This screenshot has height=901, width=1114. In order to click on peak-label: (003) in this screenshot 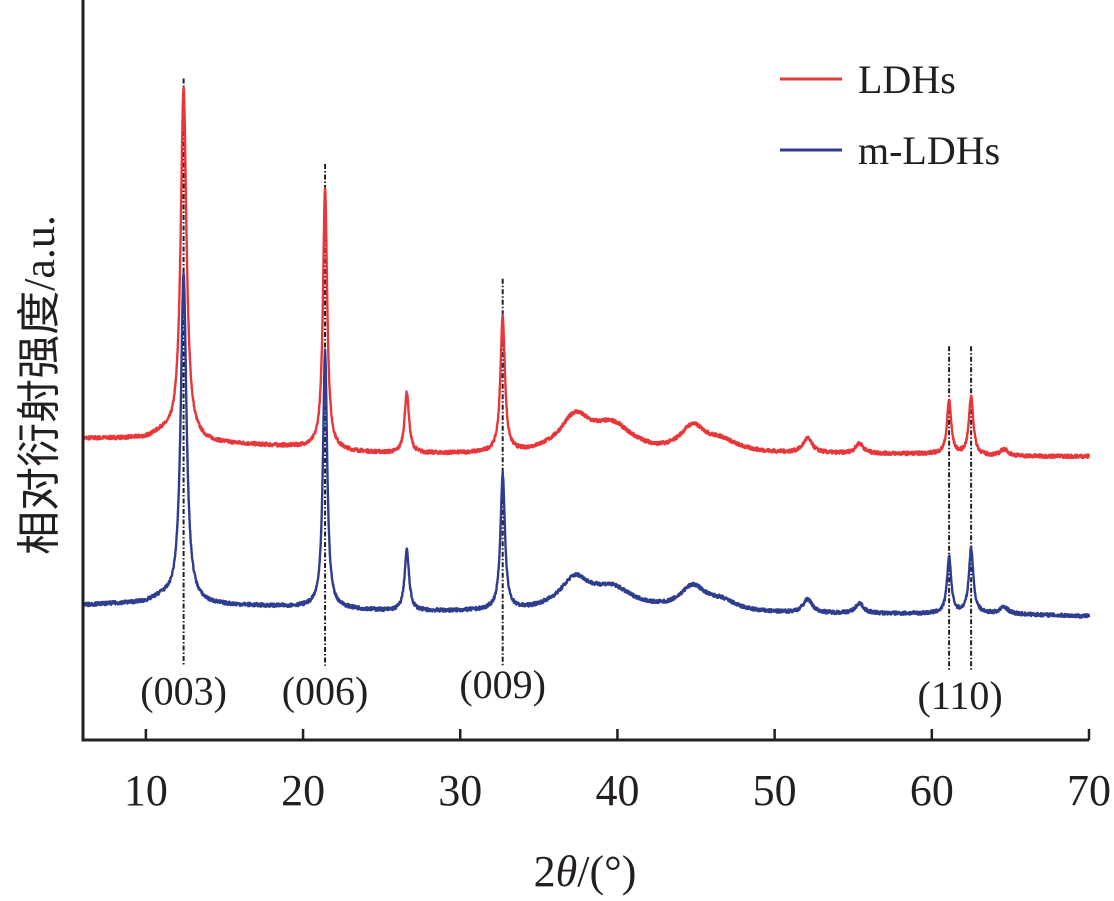, I will do `click(183, 691)`.